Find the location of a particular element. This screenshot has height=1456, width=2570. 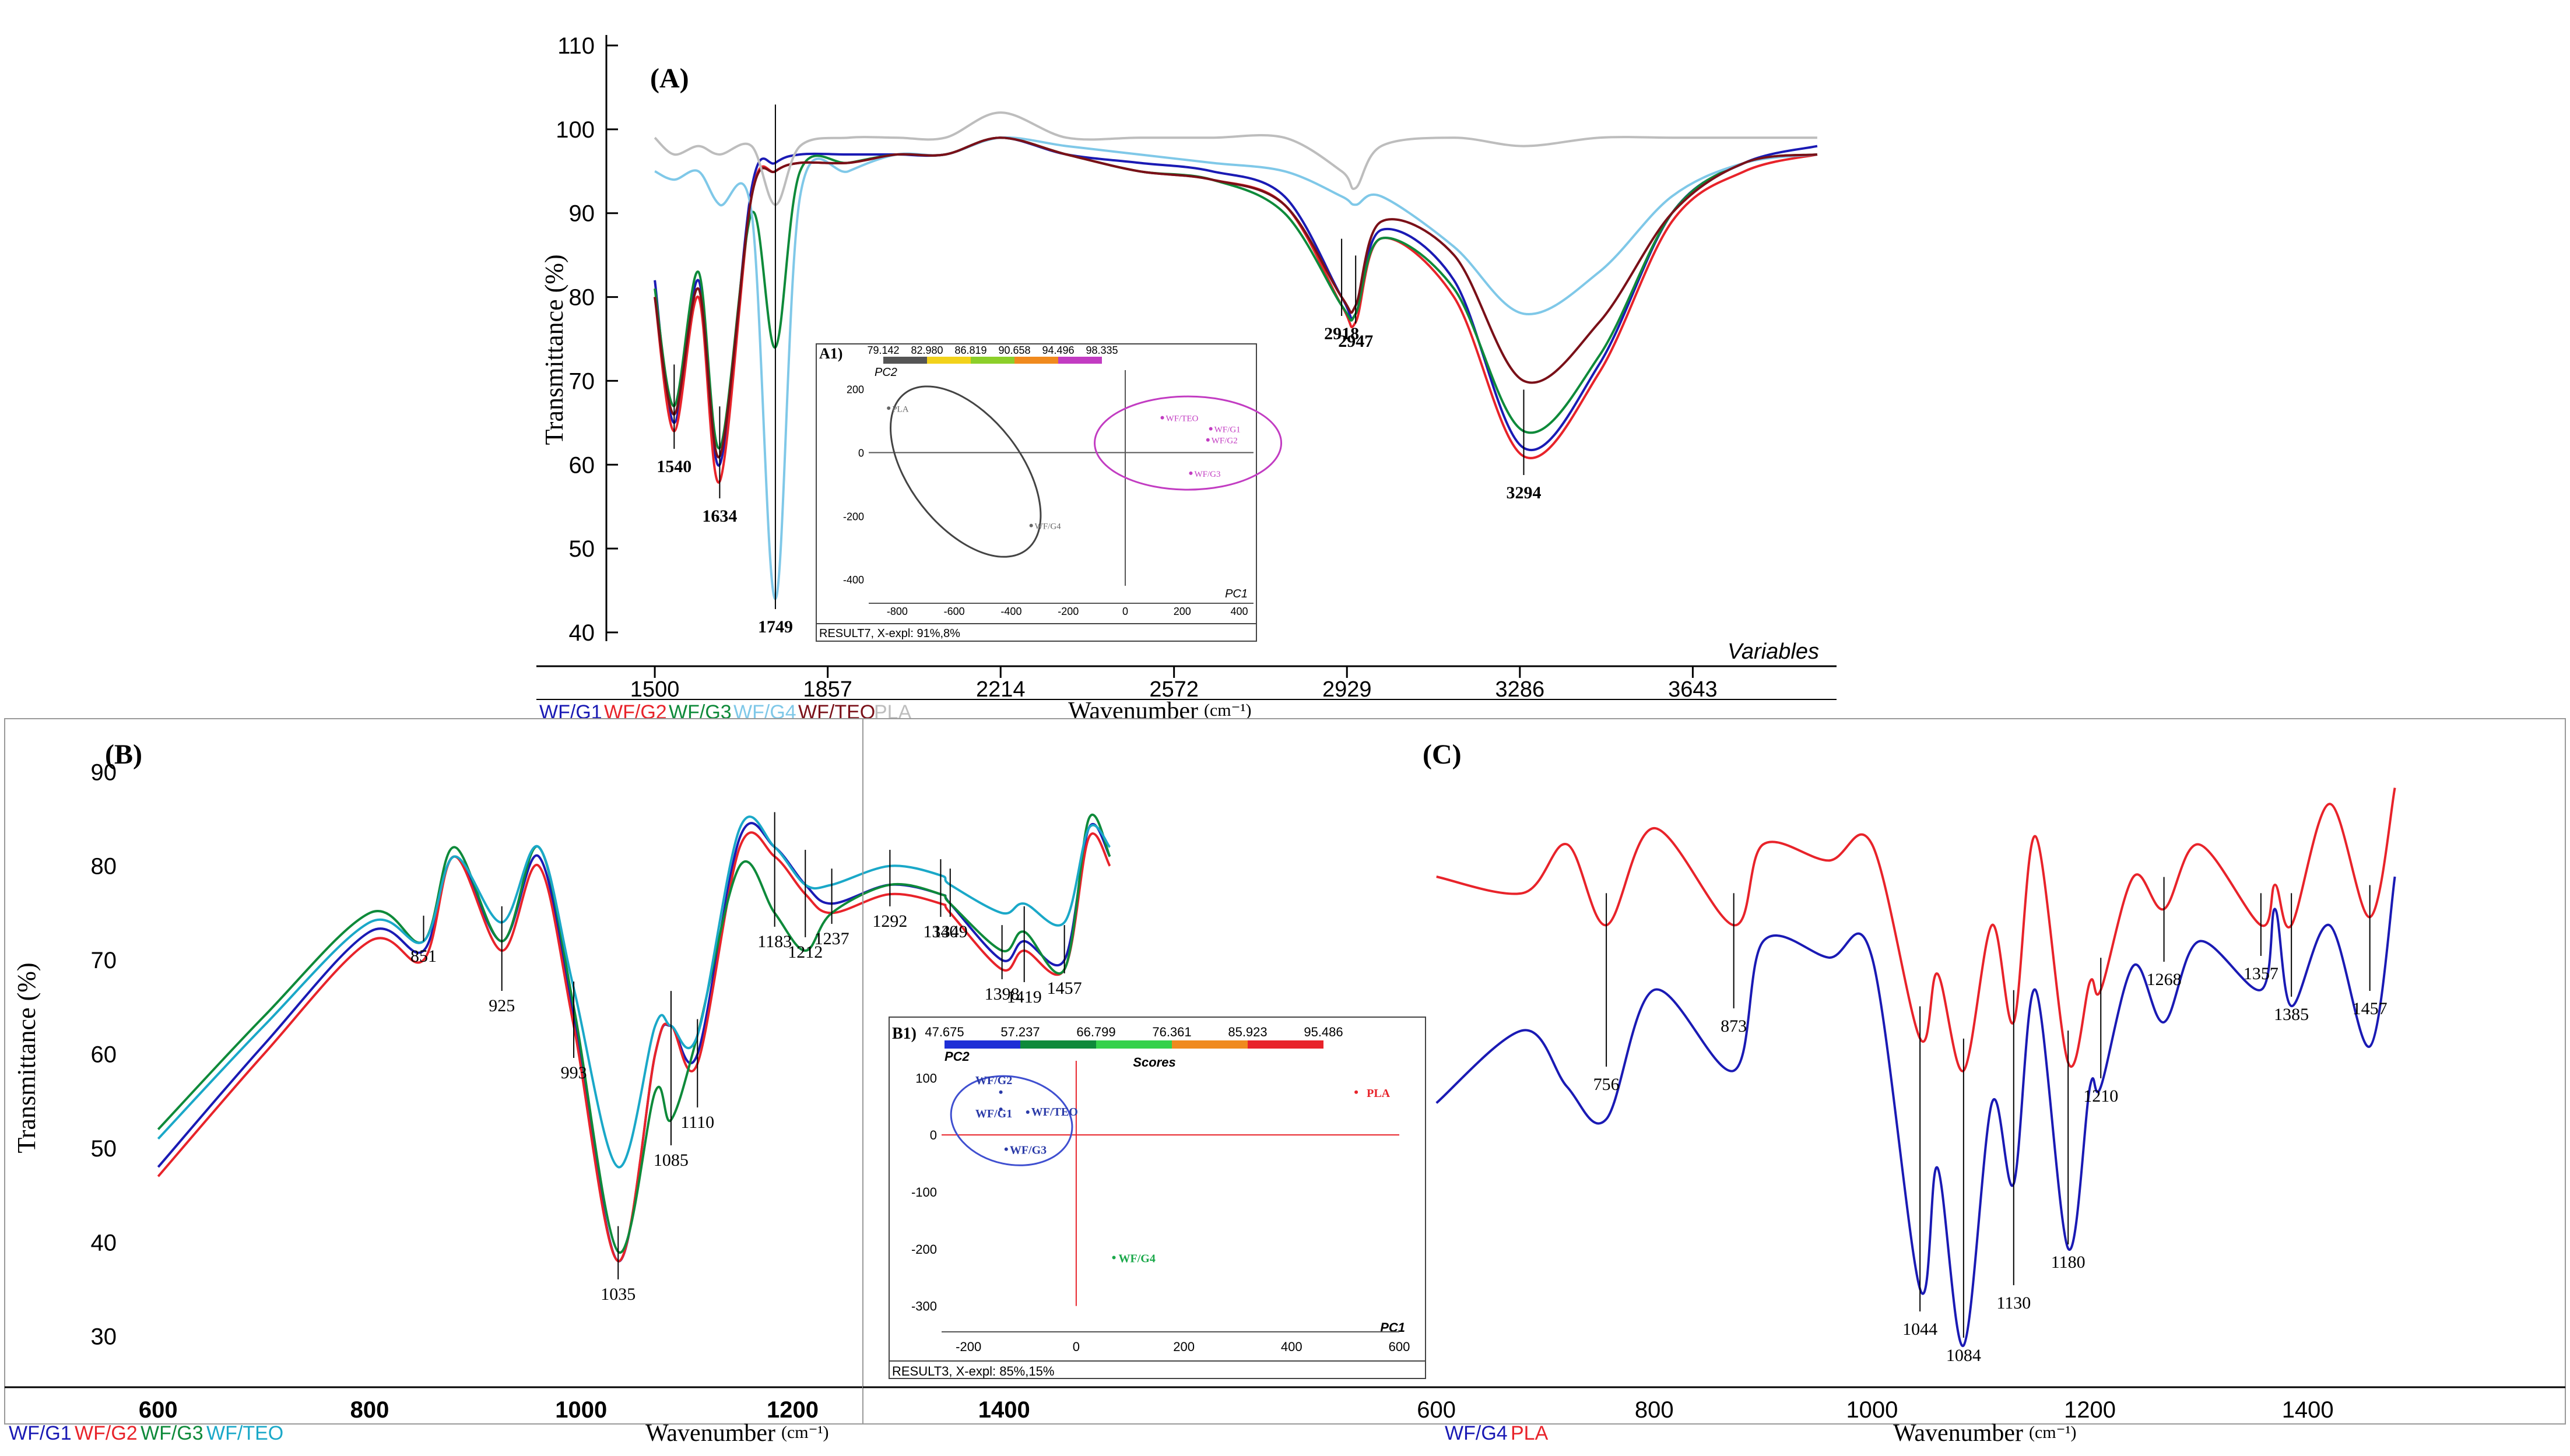

panel-c-legend: WF/G4 PLA is located at coordinates (1497, 1433).